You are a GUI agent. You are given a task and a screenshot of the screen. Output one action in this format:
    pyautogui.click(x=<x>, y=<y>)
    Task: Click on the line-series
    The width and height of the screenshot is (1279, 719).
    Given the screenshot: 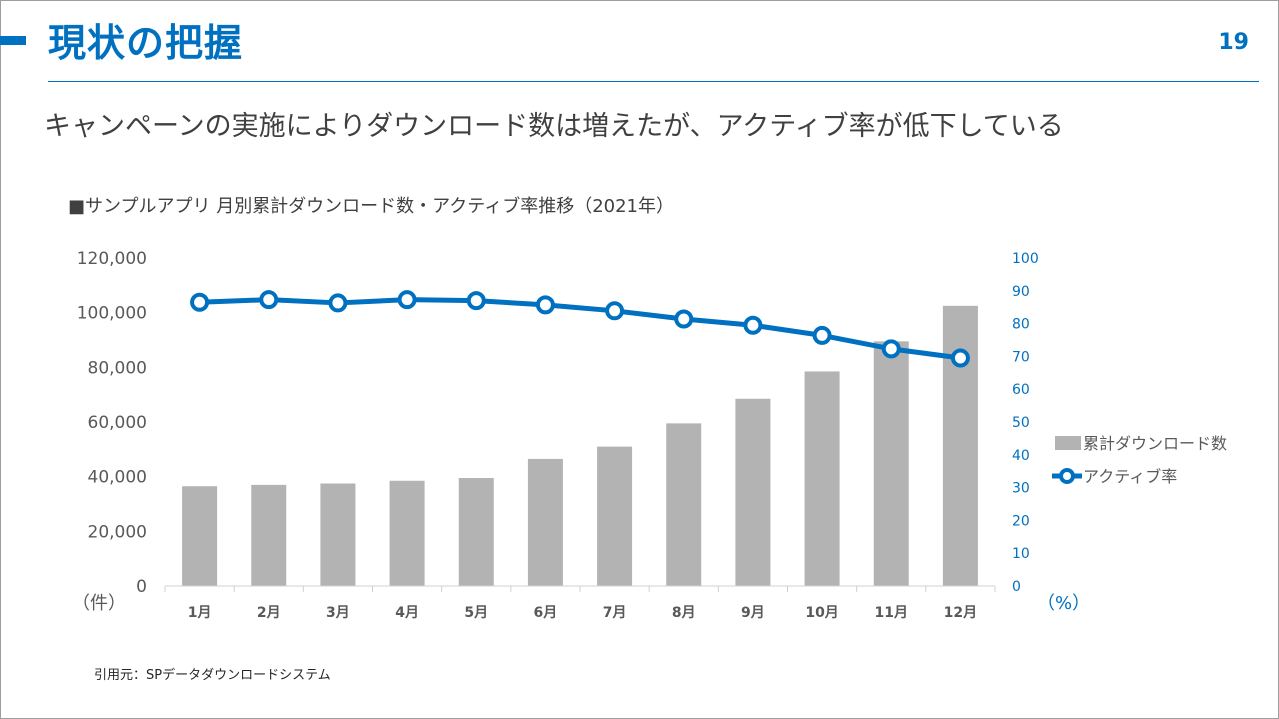 What is the action you would take?
    pyautogui.click(x=580, y=329)
    